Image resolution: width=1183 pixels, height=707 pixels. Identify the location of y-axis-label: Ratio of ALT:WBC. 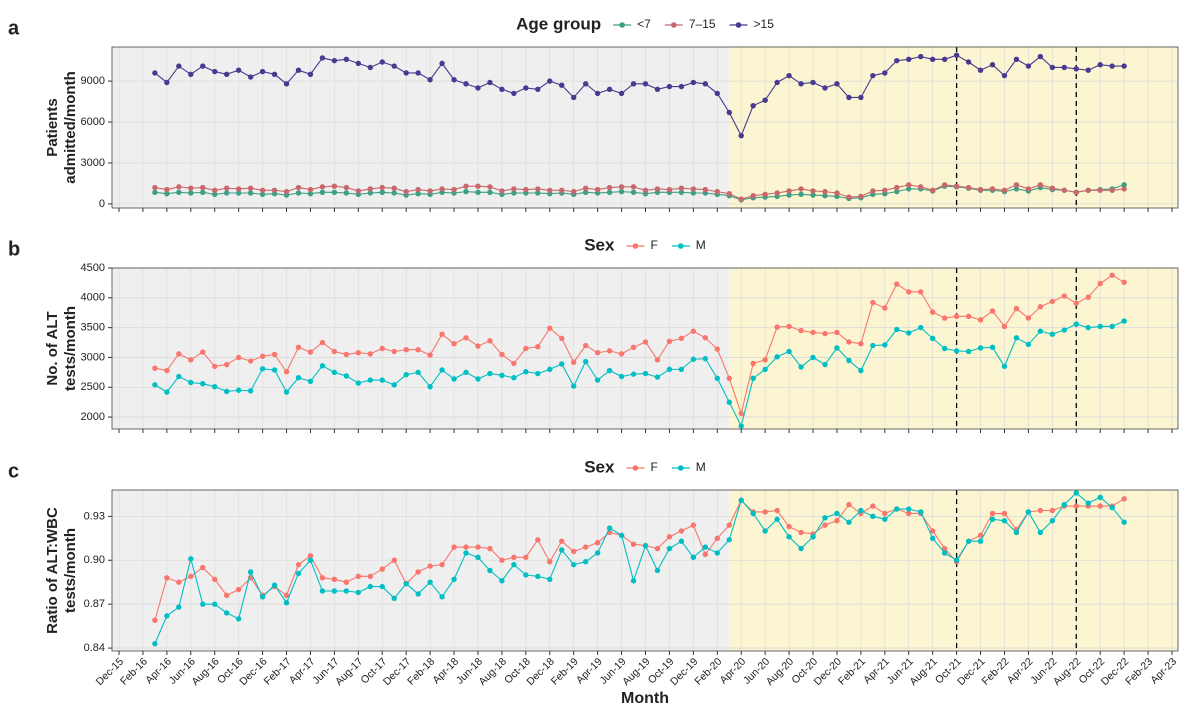
(52, 570).